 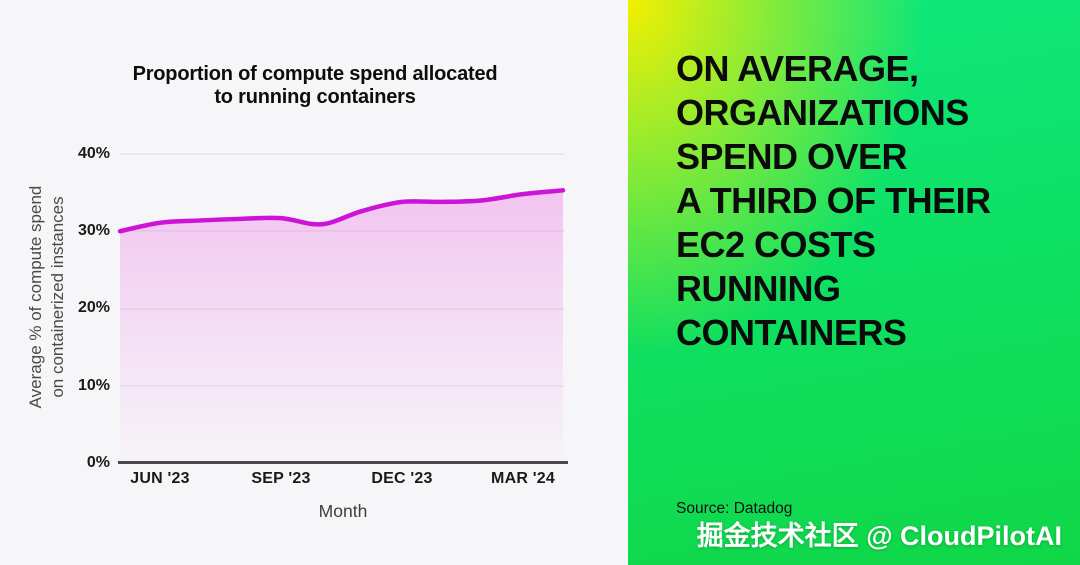 What do you see at coordinates (160, 478) in the screenshot?
I see `x-tick-jun23: JUN '23` at bounding box center [160, 478].